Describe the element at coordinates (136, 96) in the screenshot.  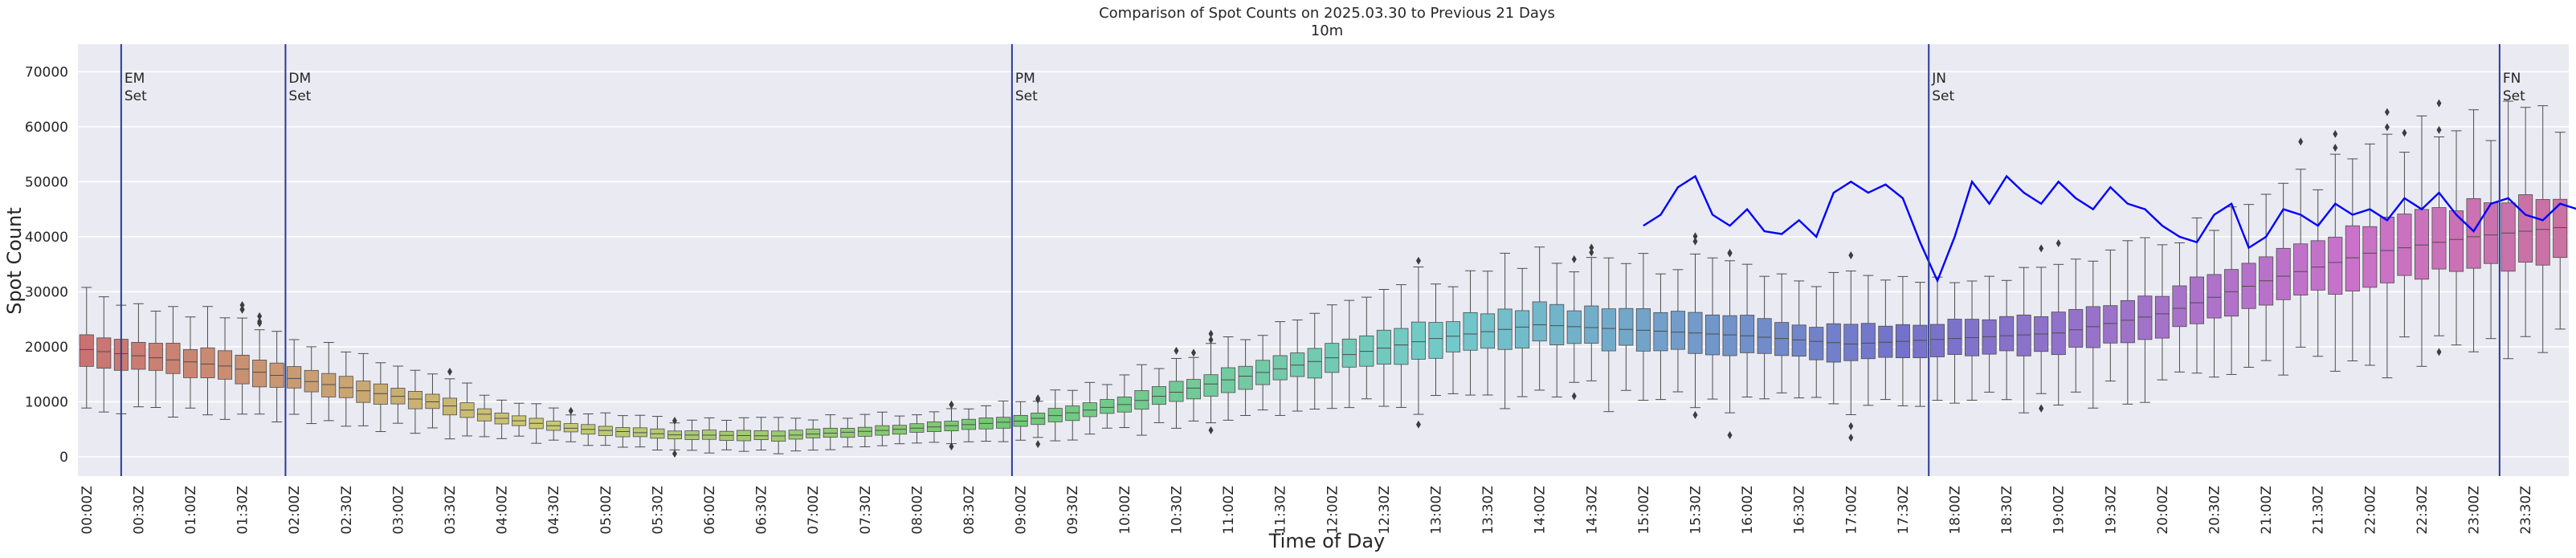
I see `annotation-sublabel: Set` at that location.